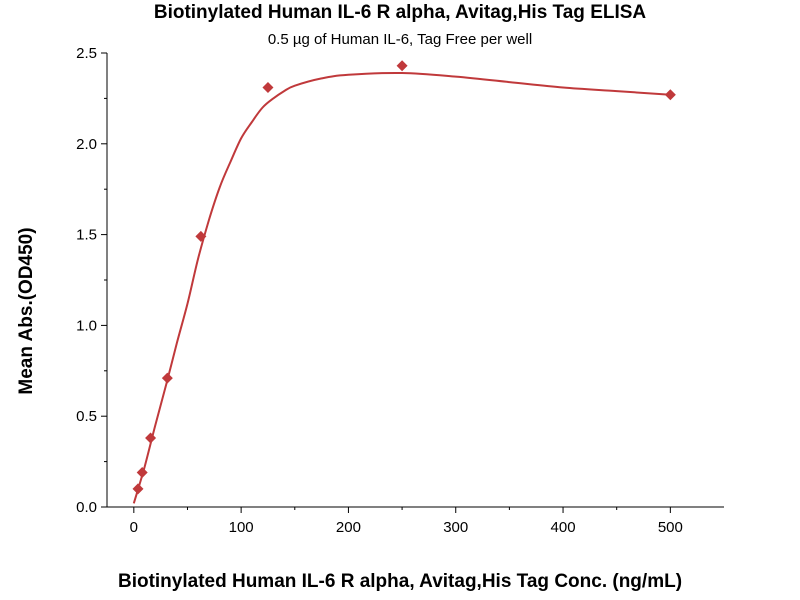 Image resolution: width=800 pixels, height=600 pixels. I want to click on y-tick-label: 2.5, so click(86, 53).